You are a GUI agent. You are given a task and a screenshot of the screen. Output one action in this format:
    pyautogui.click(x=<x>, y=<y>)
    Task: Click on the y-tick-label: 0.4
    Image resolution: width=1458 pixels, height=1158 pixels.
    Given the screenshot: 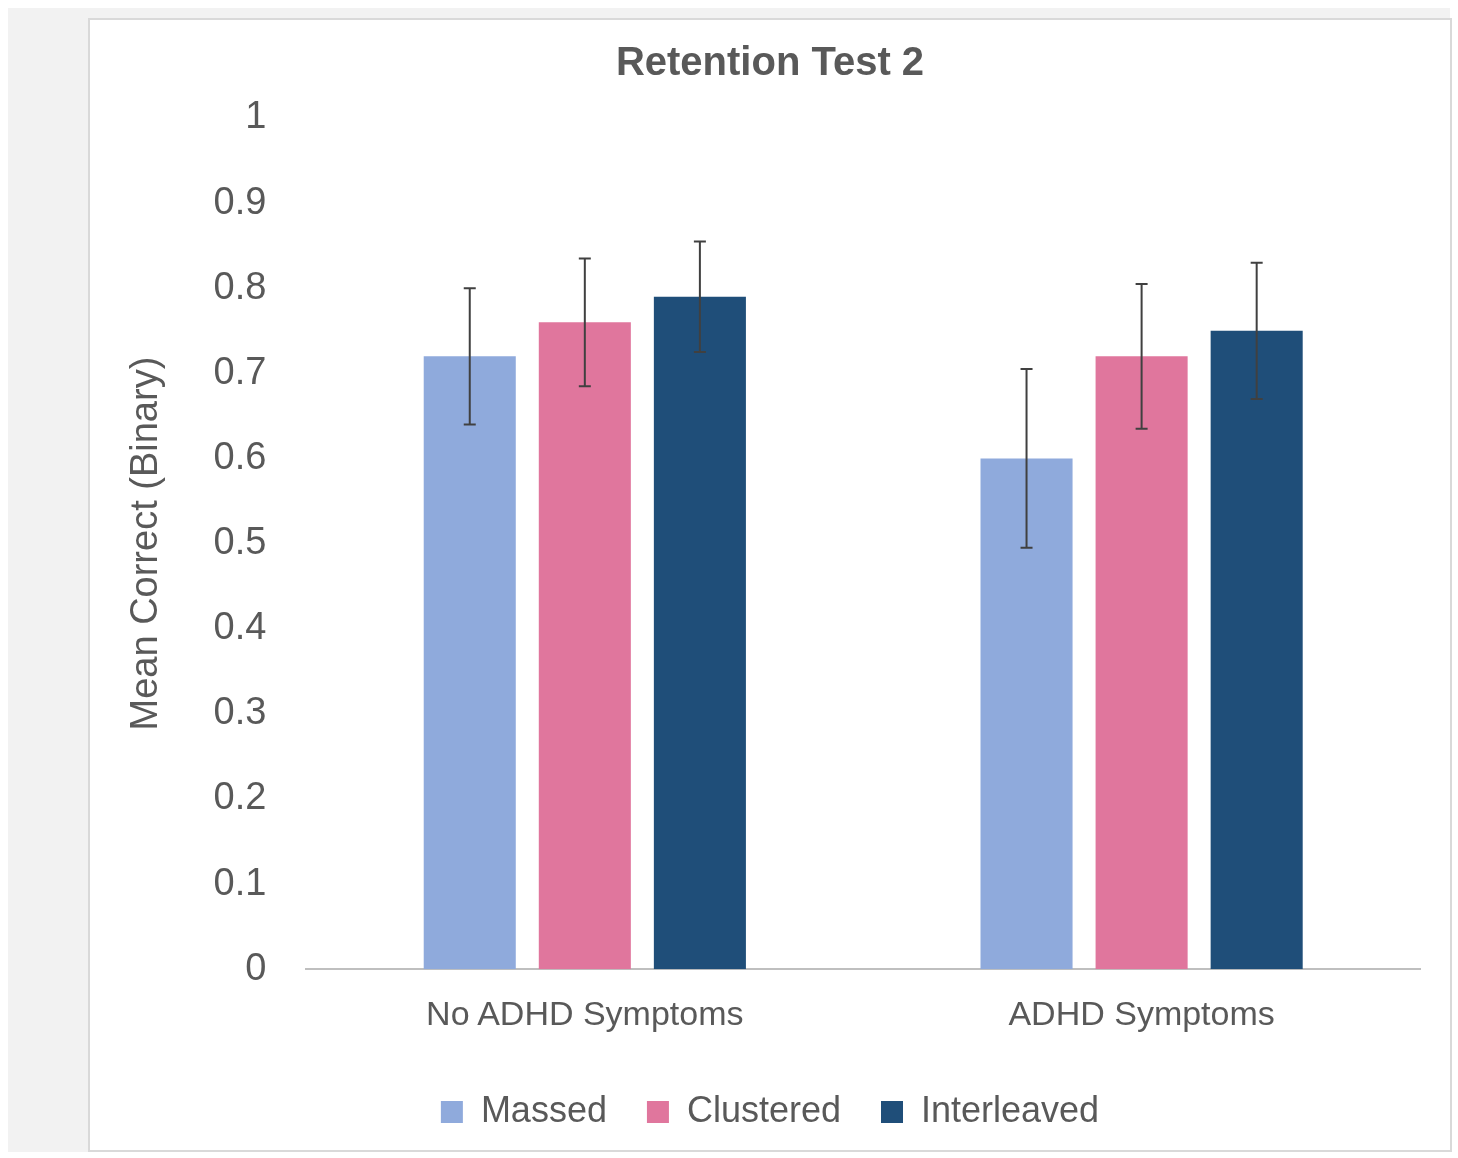 What is the action you would take?
    pyautogui.click(x=240, y=626)
    